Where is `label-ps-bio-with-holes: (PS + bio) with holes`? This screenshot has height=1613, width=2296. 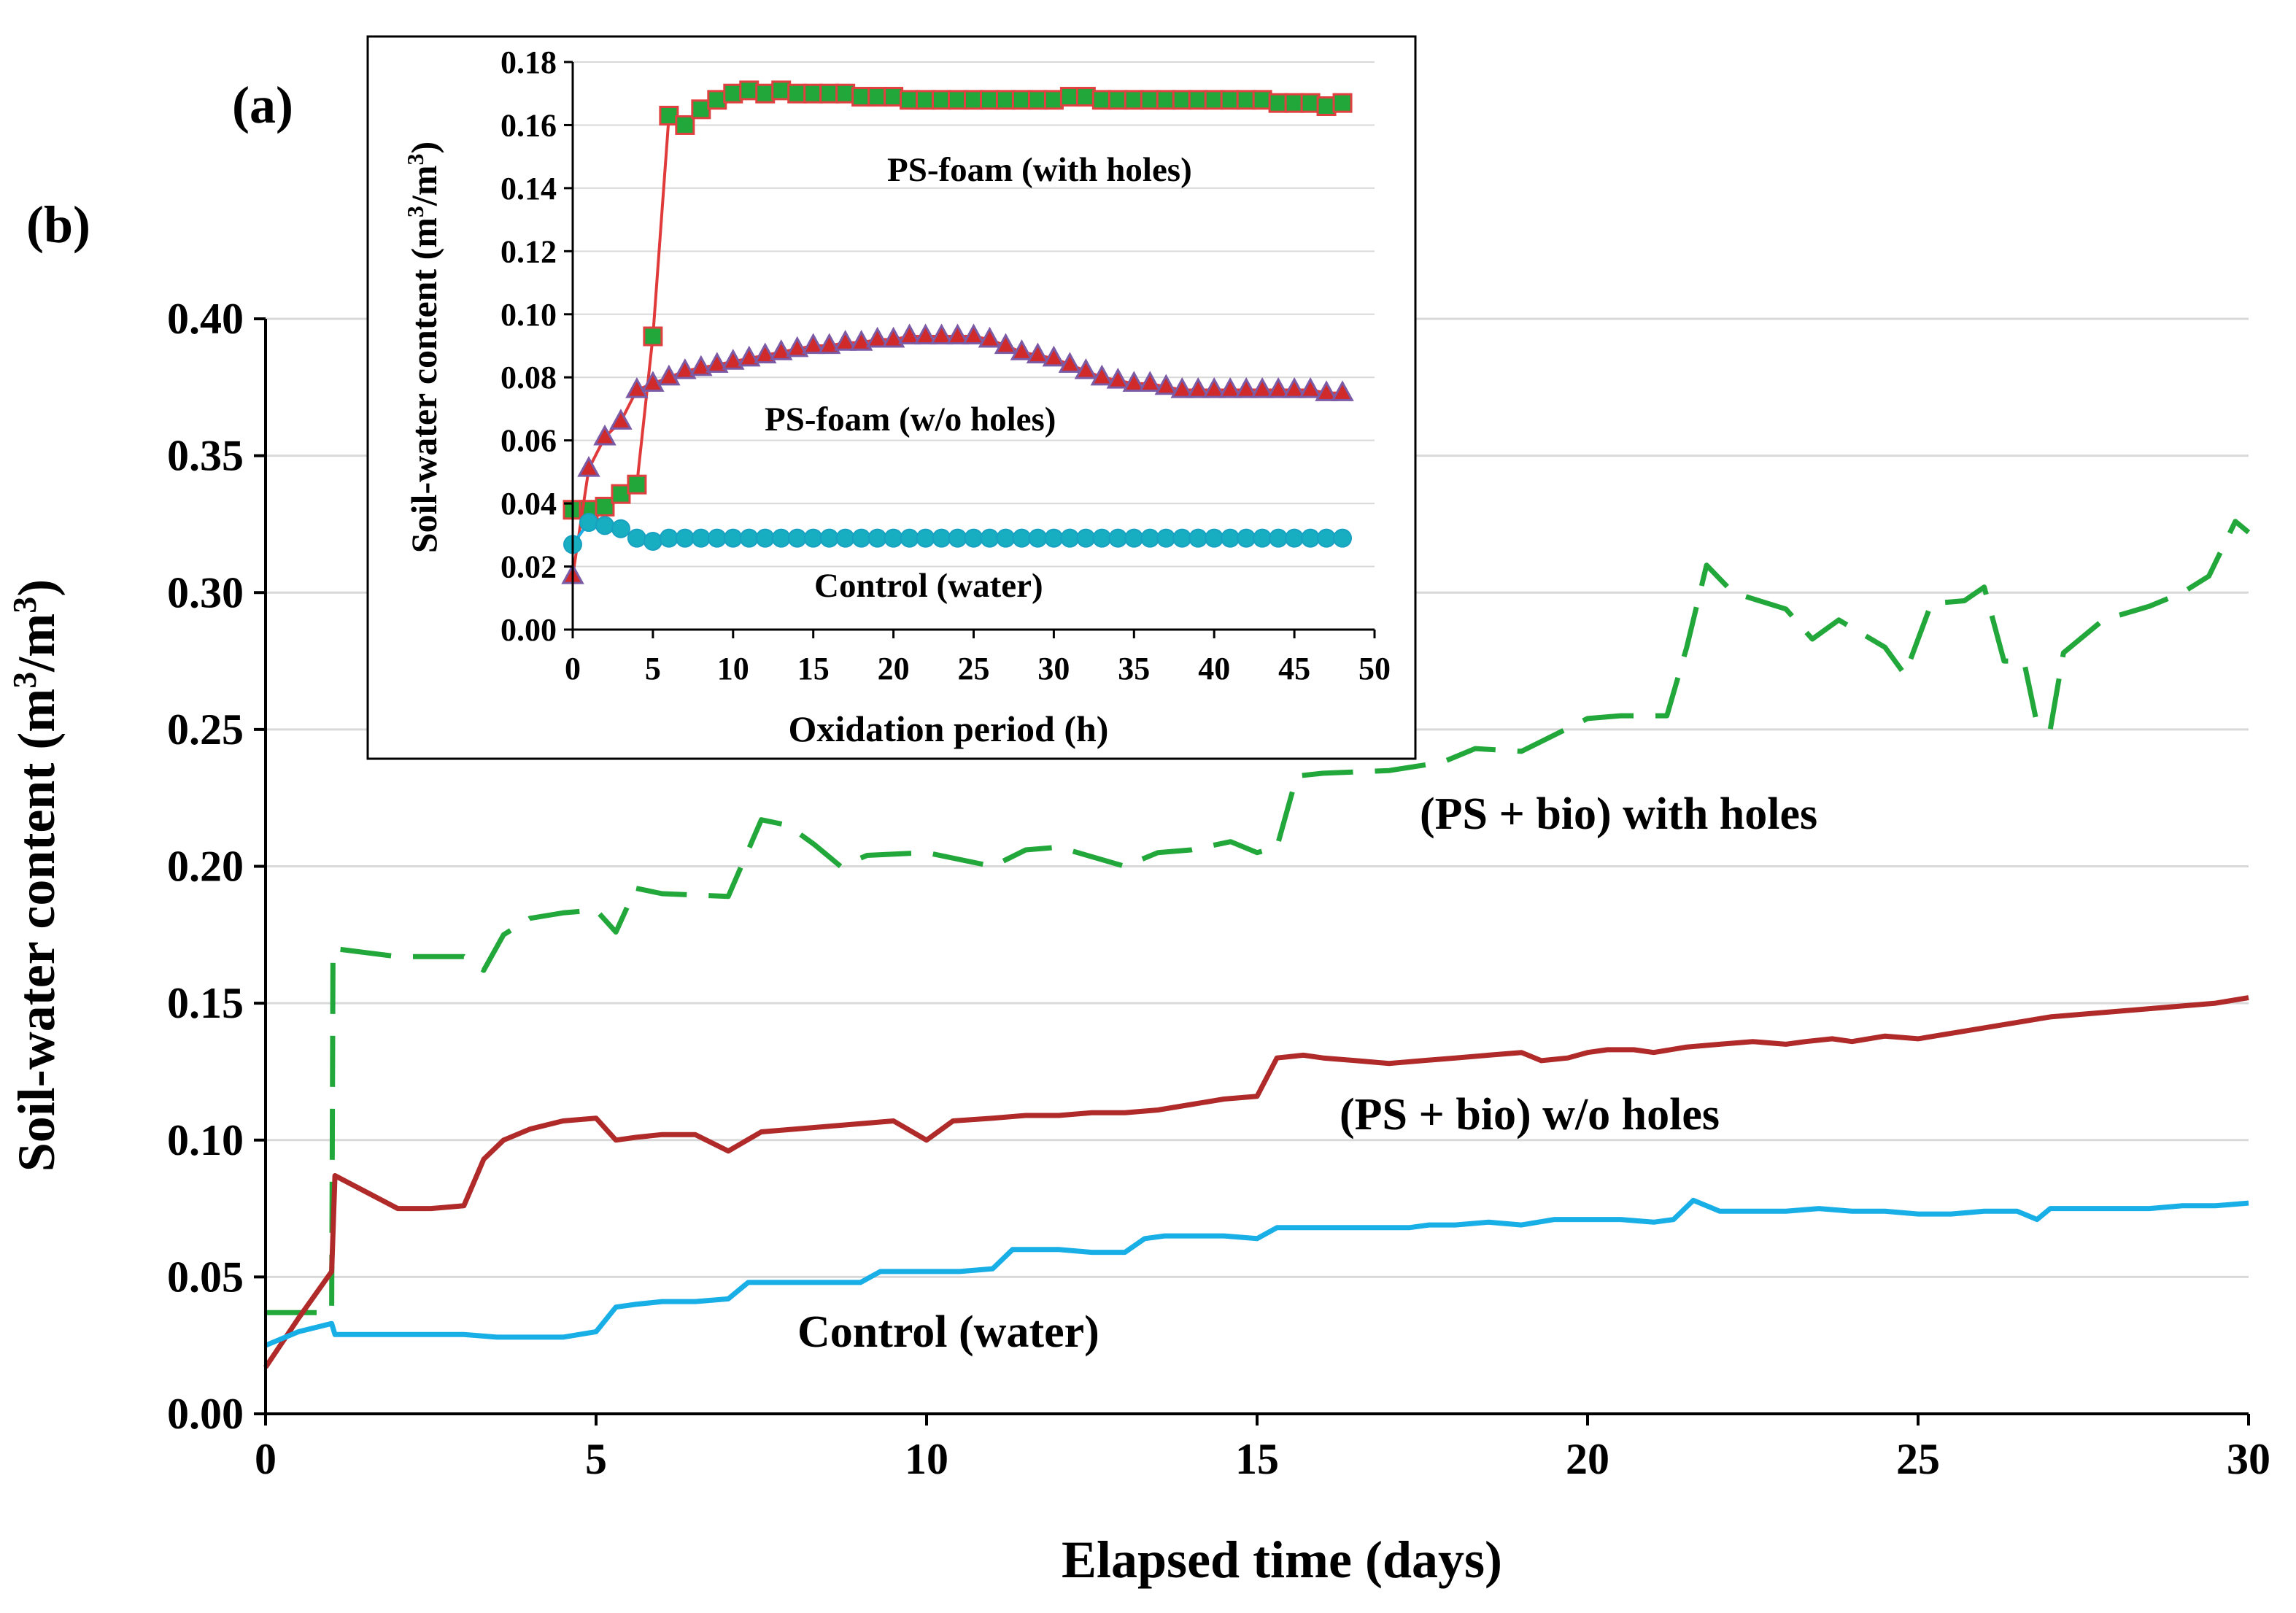 label-ps-bio-with-holes: (PS + bio) with holes is located at coordinates (1618, 814).